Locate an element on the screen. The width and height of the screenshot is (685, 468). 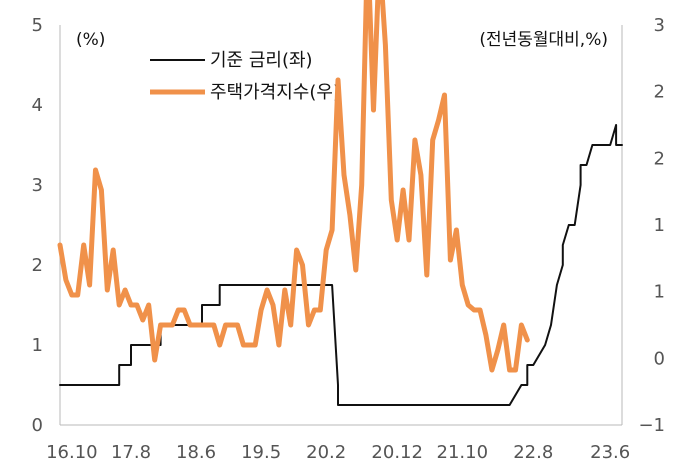
x-axis-tick-label: 19.5 is located at coordinates (261, 452).